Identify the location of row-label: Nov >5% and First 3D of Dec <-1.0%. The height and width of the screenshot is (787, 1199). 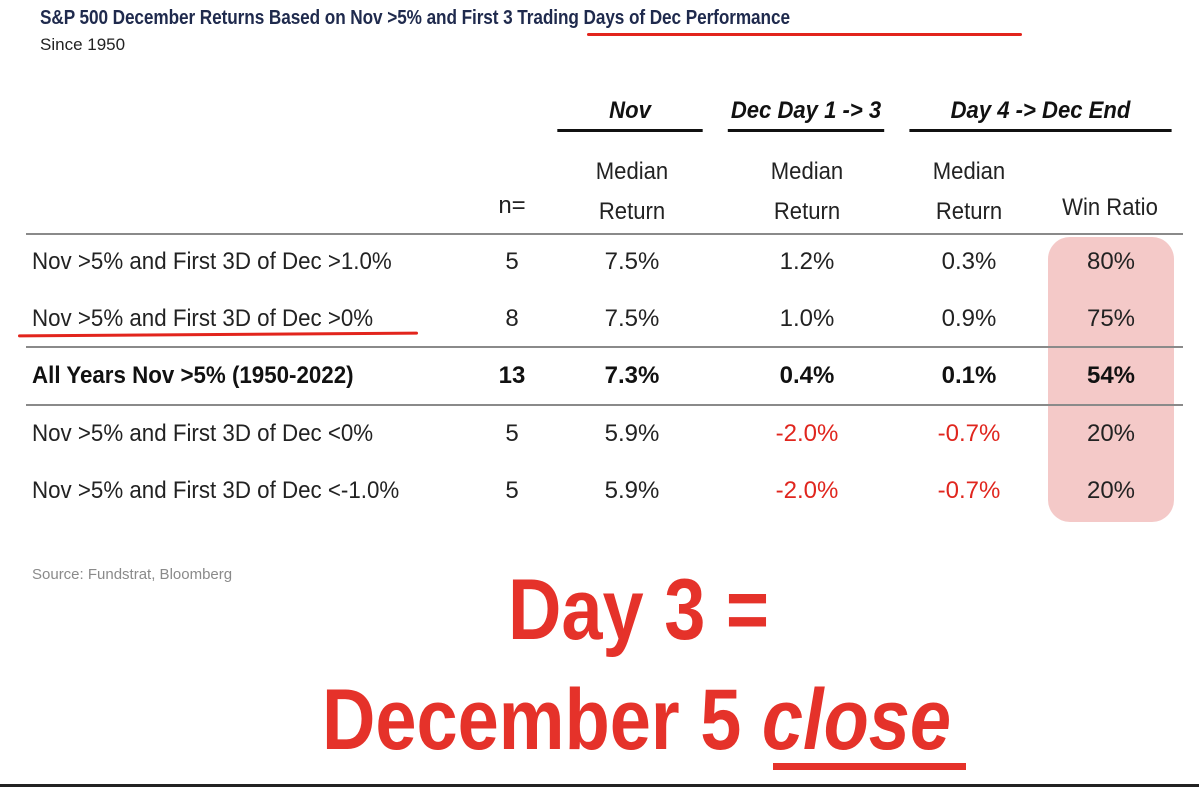
(216, 490).